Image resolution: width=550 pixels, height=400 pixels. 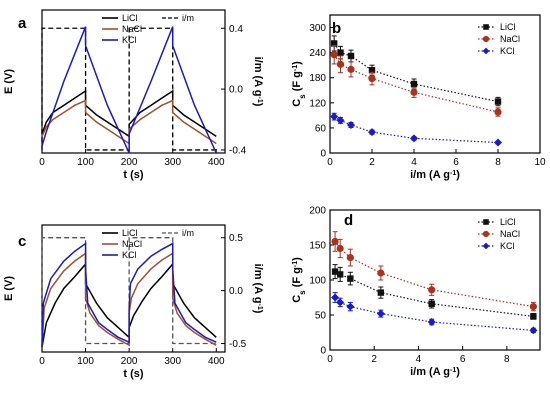 I want to click on y-tick-label: 0, so click(x=323, y=154).